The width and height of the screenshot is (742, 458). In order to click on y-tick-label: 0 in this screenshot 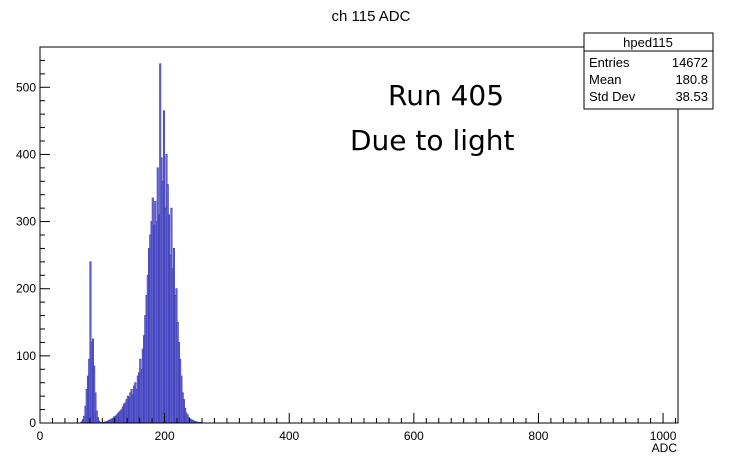, I will do `click(32, 423)`.